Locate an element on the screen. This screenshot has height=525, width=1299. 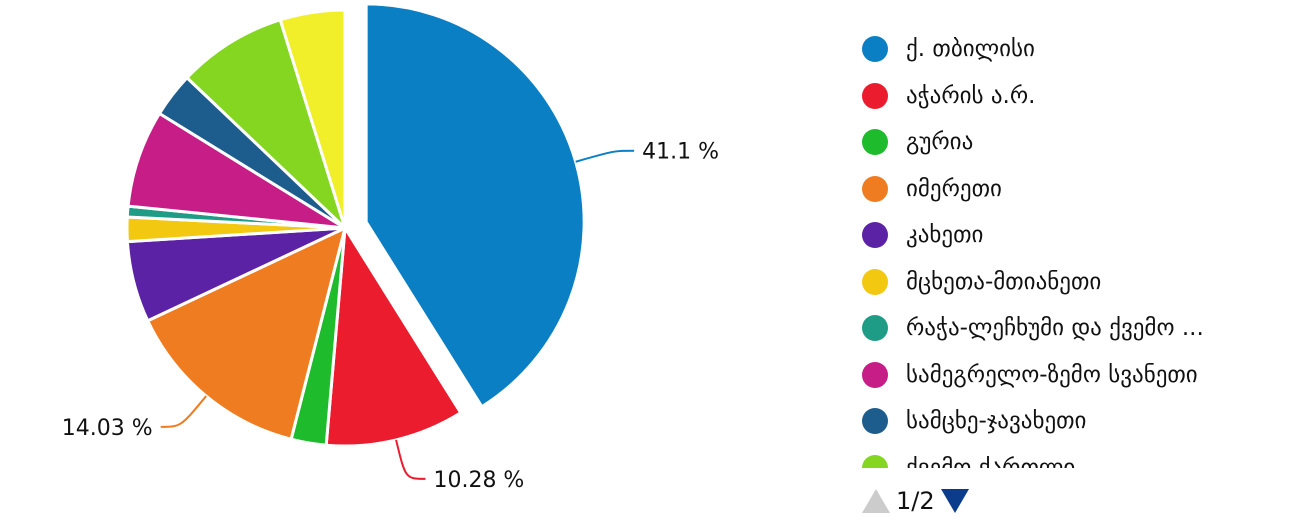
legend-item: სამცხე-ჯავახეთი is located at coordinates (1080, 421).